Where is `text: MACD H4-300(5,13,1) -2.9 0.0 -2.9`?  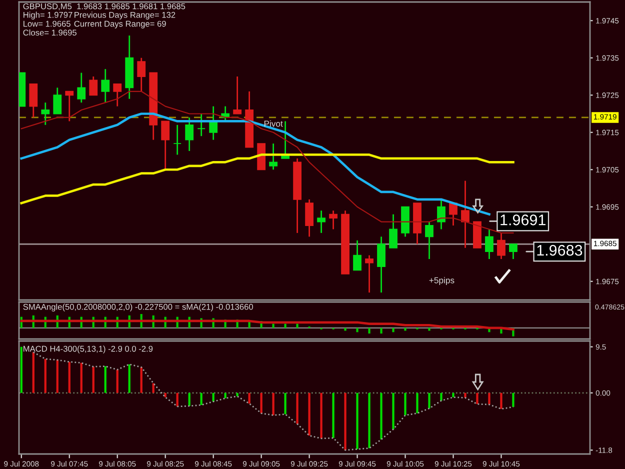
text: MACD H4-300(5,13,1) -2.9 0.0 -2.9 is located at coordinates (88, 350).